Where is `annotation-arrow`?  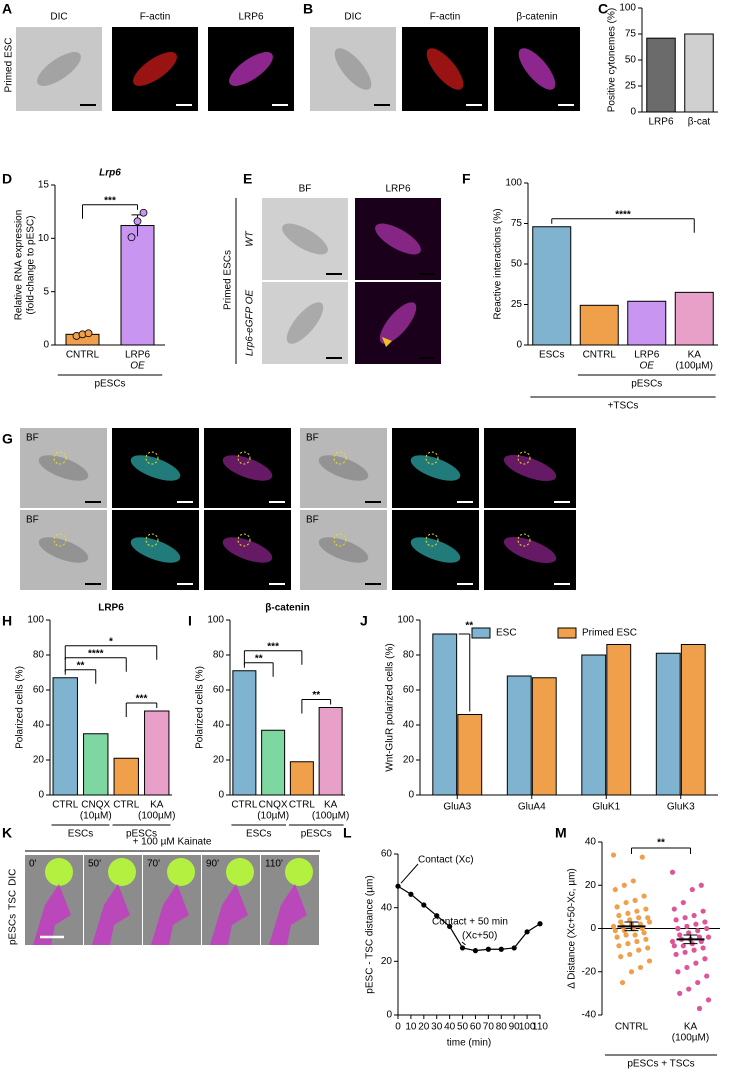 annotation-arrow is located at coordinates (463, 943).